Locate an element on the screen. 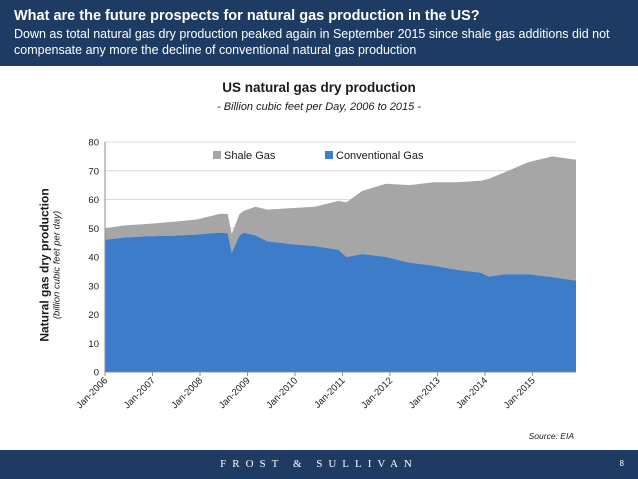 The image size is (638, 479). x-tick-label: Jan-2006 is located at coordinates (92, 393).